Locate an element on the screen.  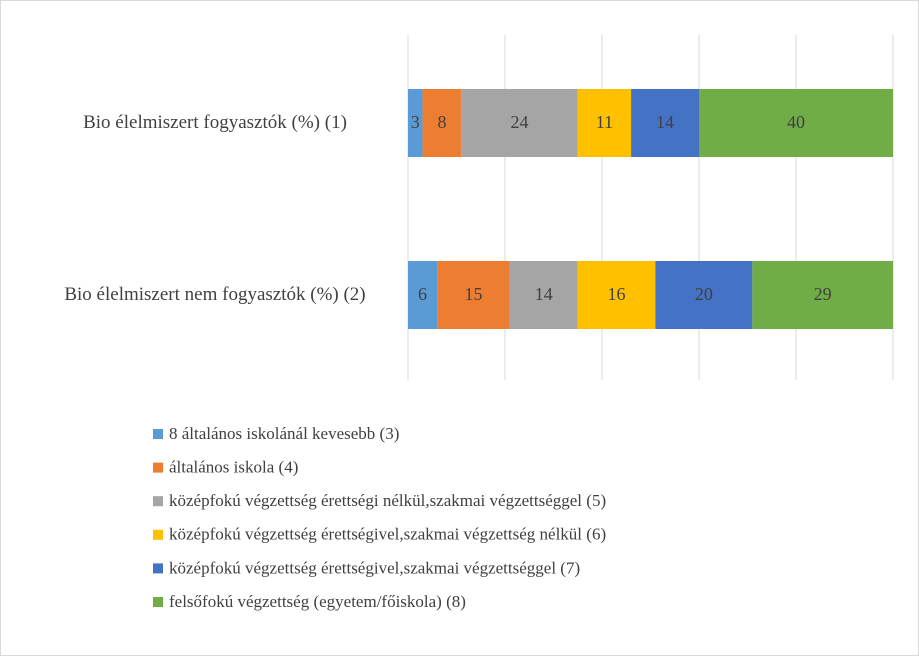
data-label: 6 is located at coordinates (422, 294).